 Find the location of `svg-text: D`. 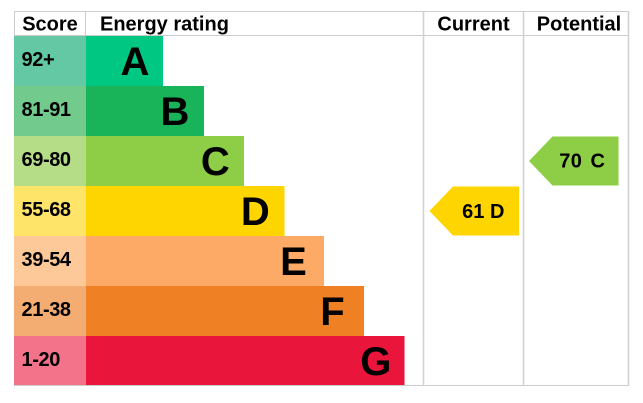

svg-text: D is located at coordinates (255, 212).